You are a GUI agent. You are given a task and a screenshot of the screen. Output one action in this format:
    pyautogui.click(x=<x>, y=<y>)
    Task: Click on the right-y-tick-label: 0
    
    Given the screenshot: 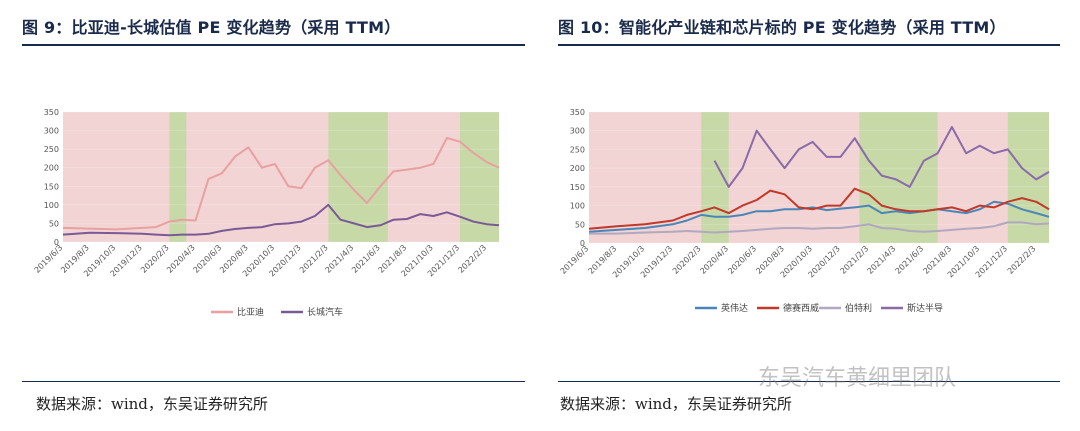 What is the action you would take?
    pyautogui.click(x=582, y=243)
    